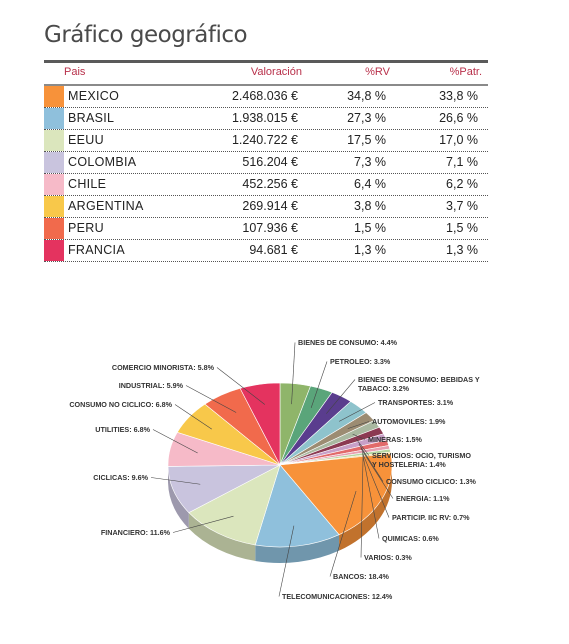 This screenshot has height=644, width=569. I want to click on slice-label: BANCOS: 18.4%, so click(361, 576).